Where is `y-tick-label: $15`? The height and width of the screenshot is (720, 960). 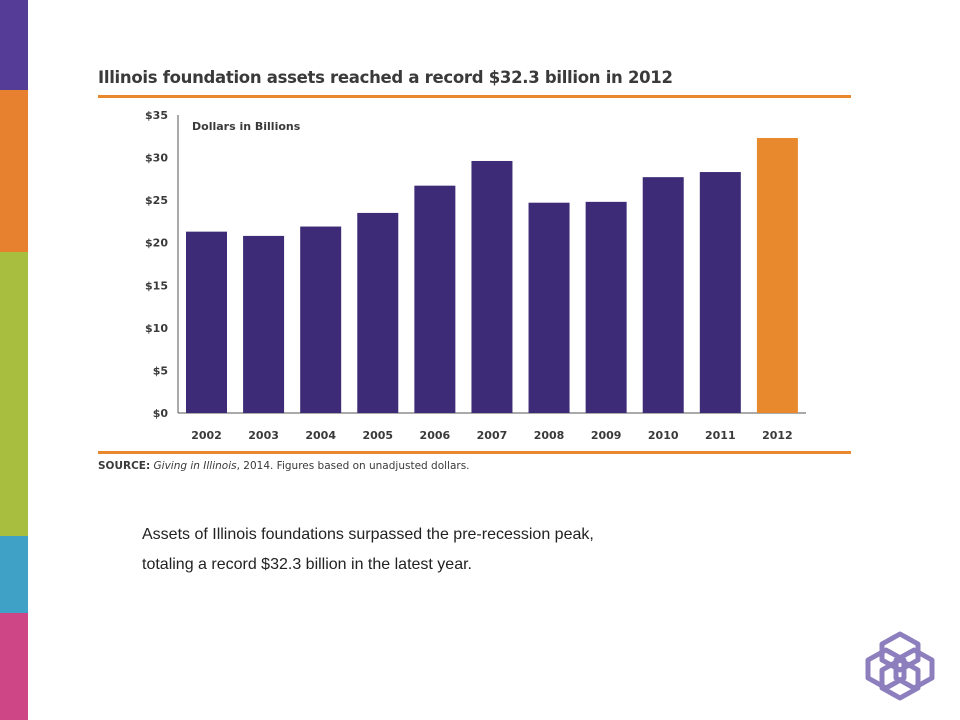 y-tick-label: $15 is located at coordinates (156, 285).